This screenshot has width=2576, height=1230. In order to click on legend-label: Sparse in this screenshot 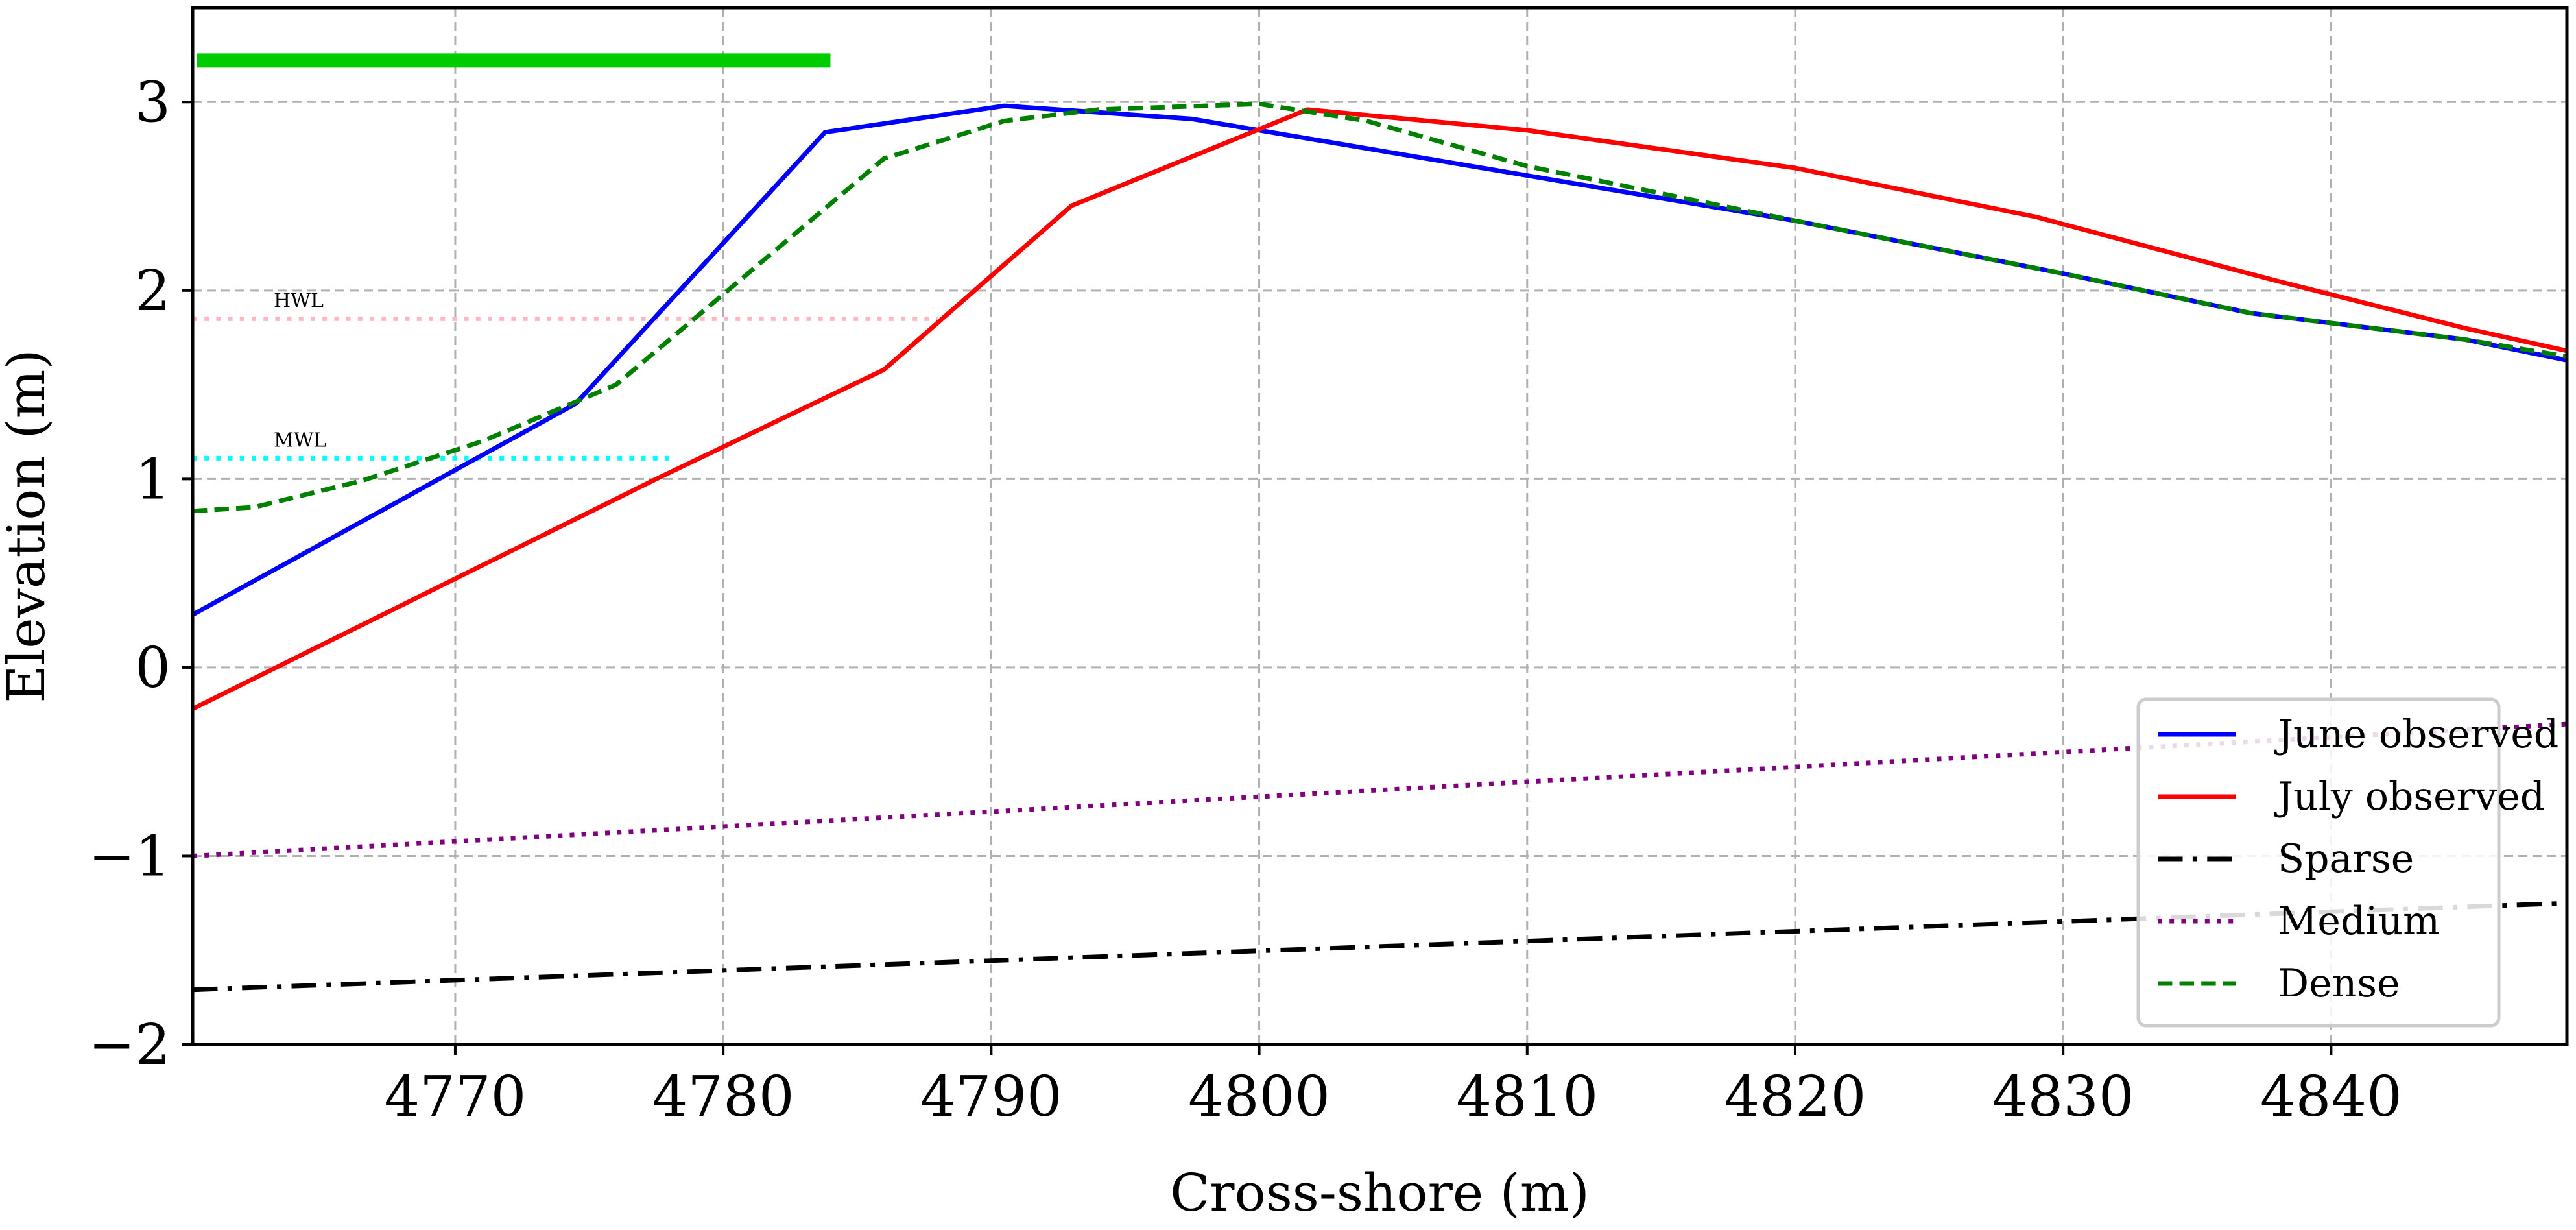, I will do `click(2346, 859)`.